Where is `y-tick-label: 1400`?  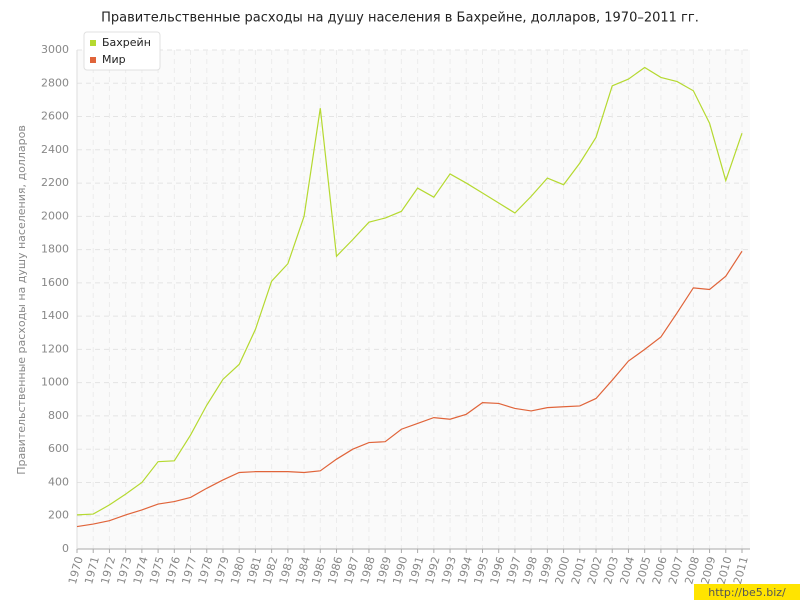
y-tick-label: 1400 is located at coordinates (55, 315).